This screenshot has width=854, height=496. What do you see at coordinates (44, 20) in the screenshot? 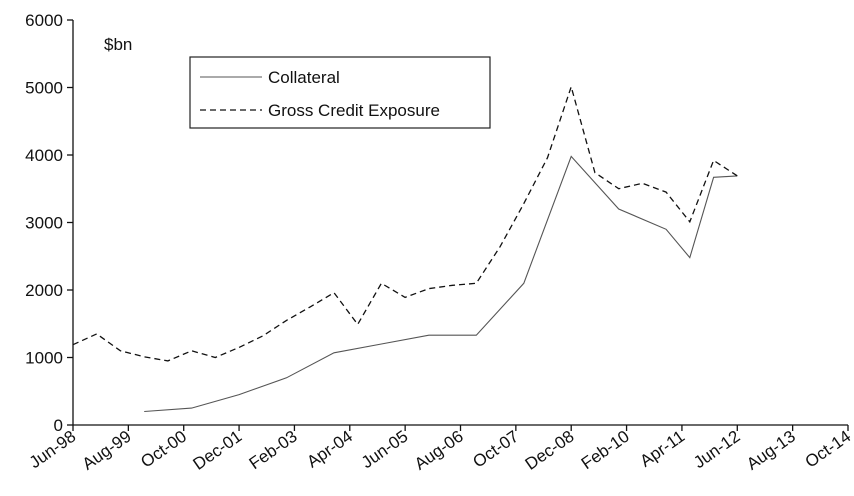
I see `y-tick-label: 6000` at bounding box center [44, 20].